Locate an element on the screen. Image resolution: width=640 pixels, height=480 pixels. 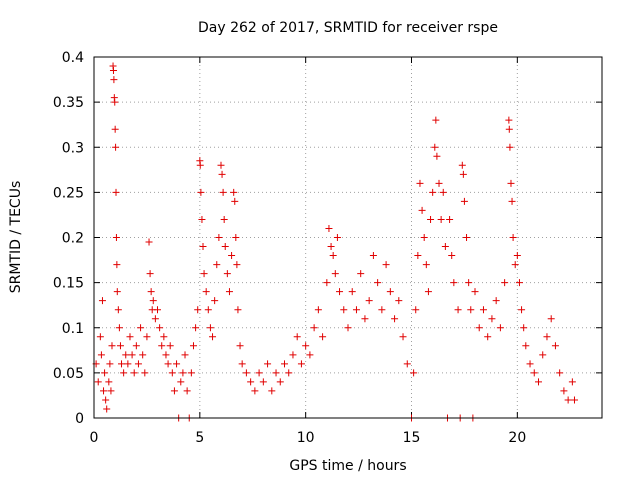
y-tick-label: 0.35 is located at coordinates (68, 103).